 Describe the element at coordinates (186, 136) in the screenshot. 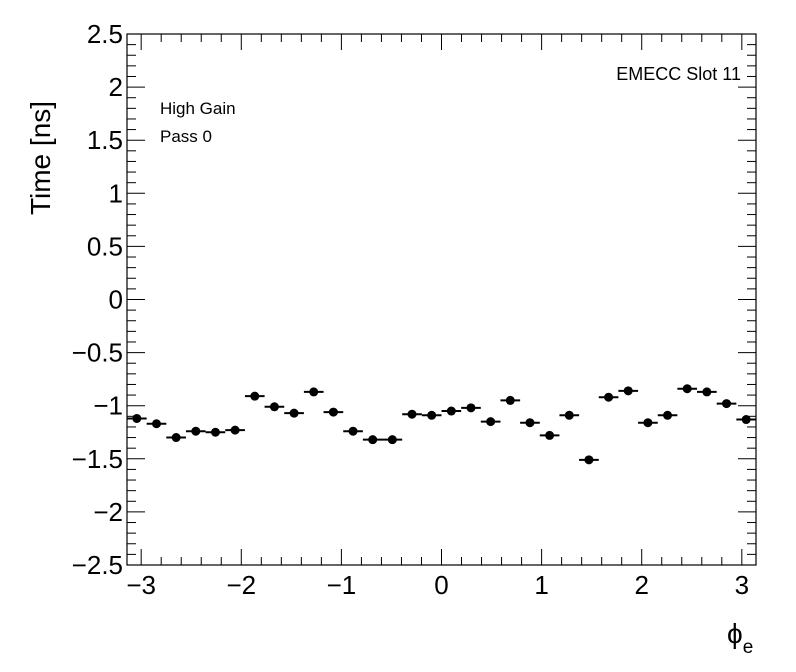

I see `annotation-pass: Pass 0` at that location.